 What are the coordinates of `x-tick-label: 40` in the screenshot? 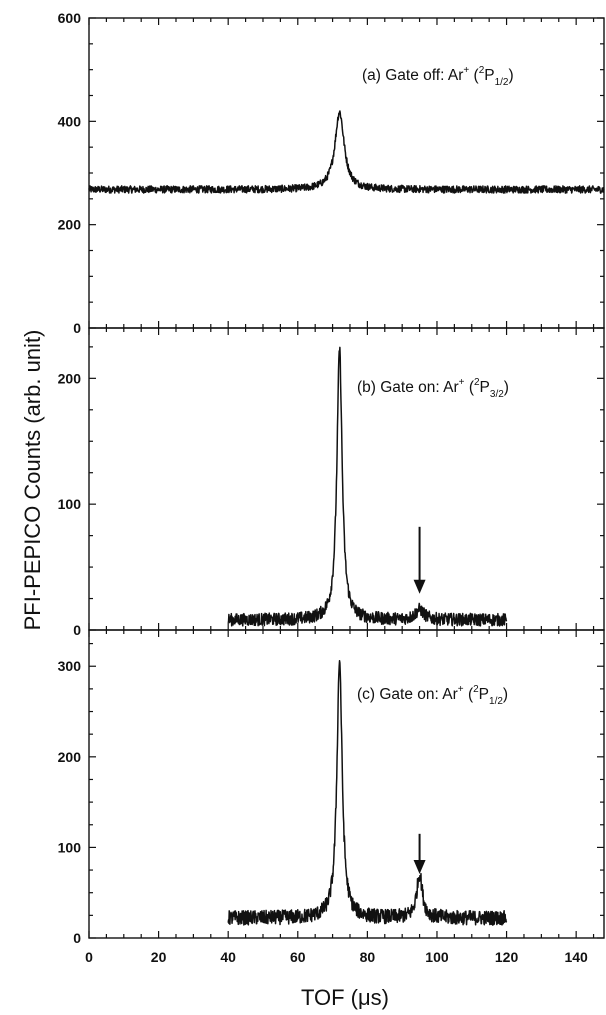 It's located at (228, 957).